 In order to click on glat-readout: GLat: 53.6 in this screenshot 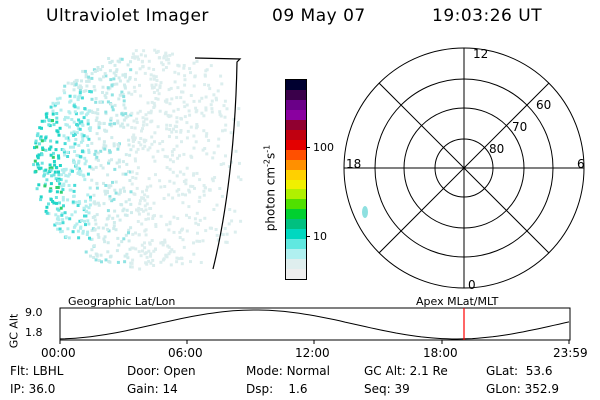, I will do `click(519, 371)`.